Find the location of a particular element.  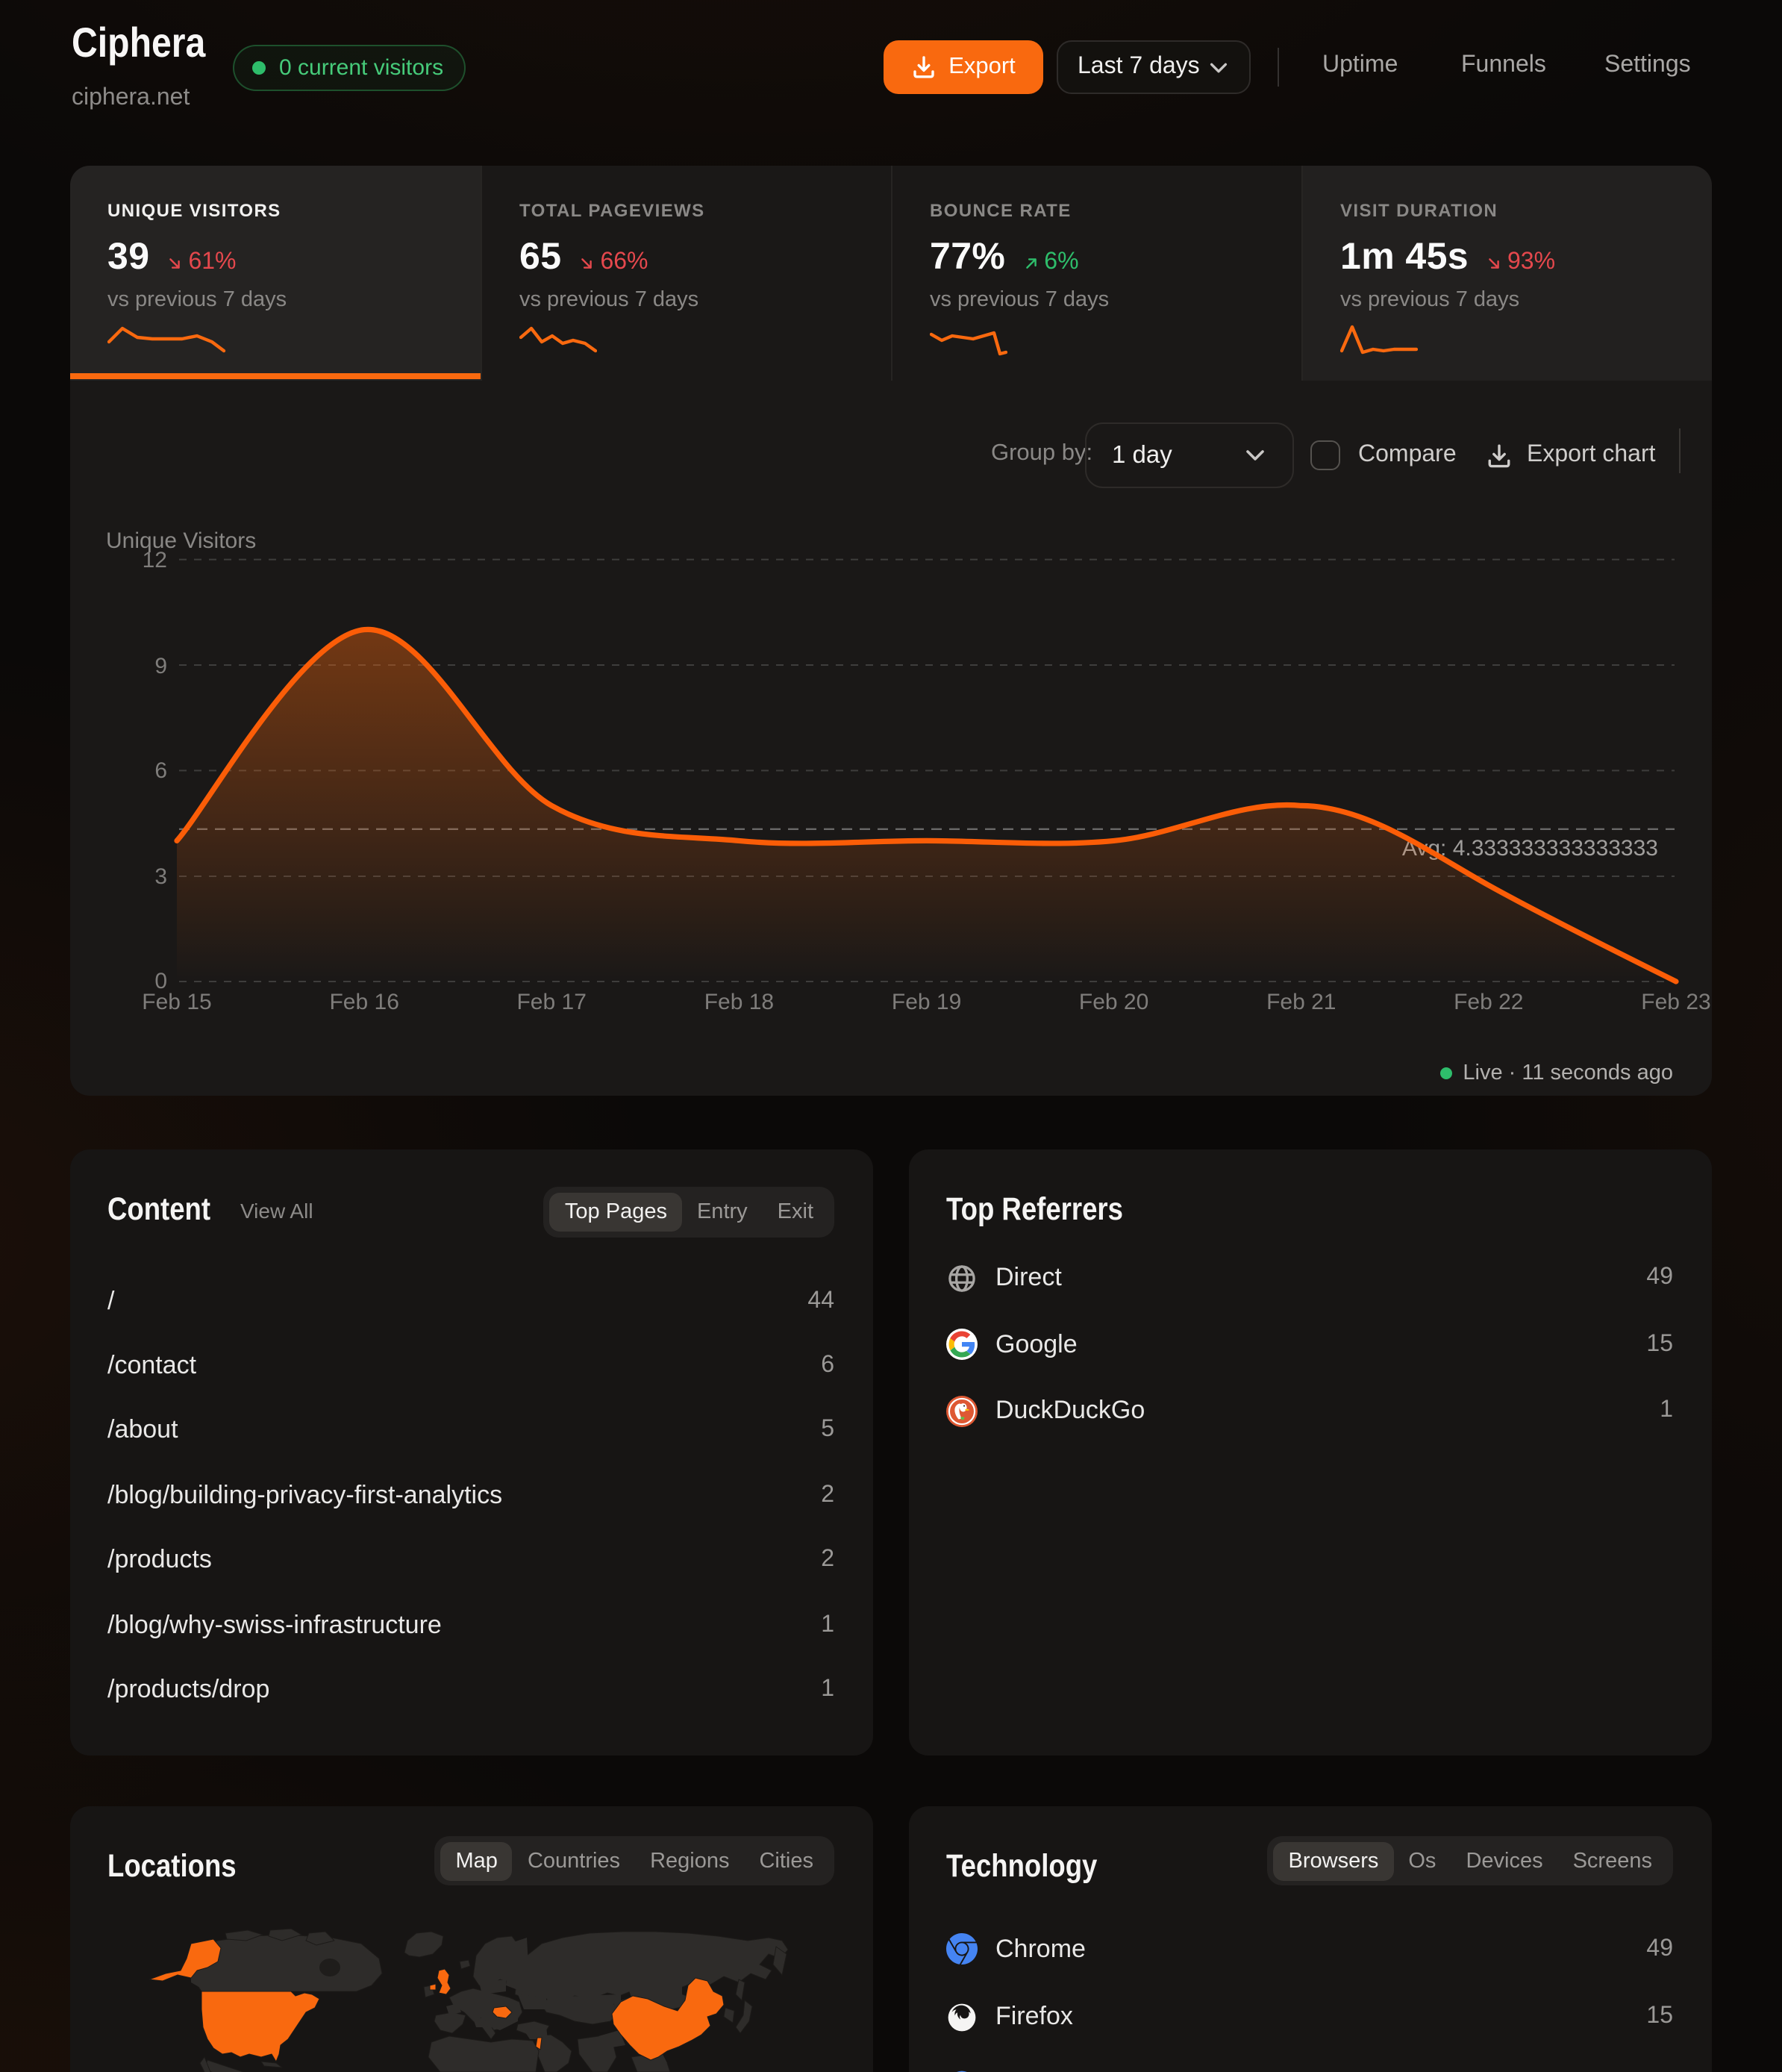

svg-text: Feb 15 is located at coordinates (176, 1002).